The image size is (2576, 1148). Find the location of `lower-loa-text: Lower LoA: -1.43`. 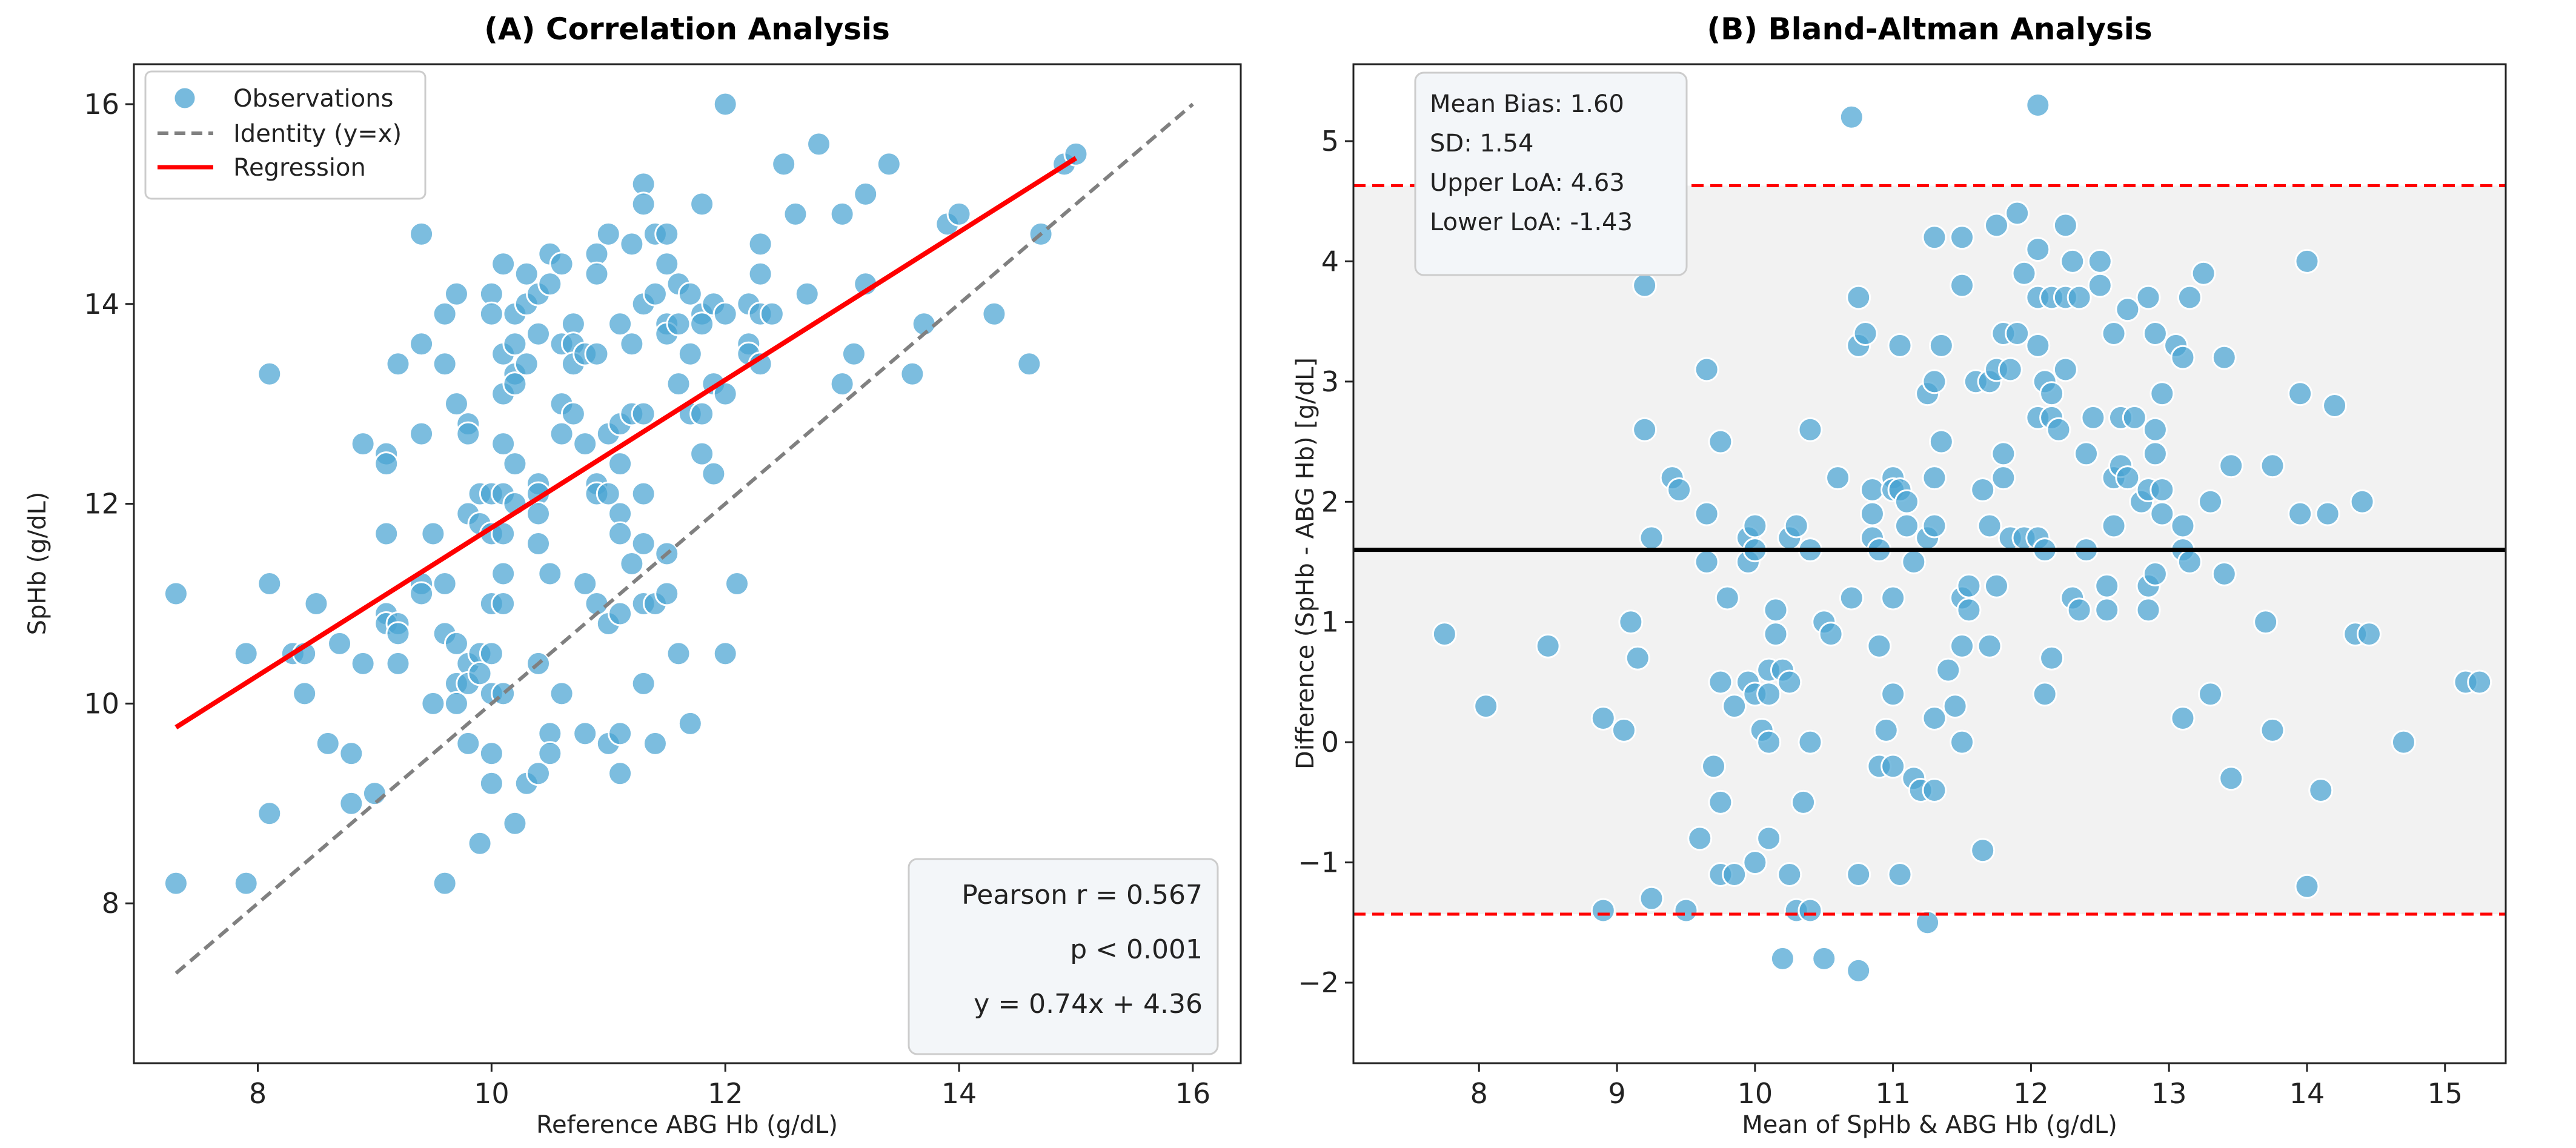

lower-loa-text: Lower LoA: -1.43 is located at coordinates (1531, 222).